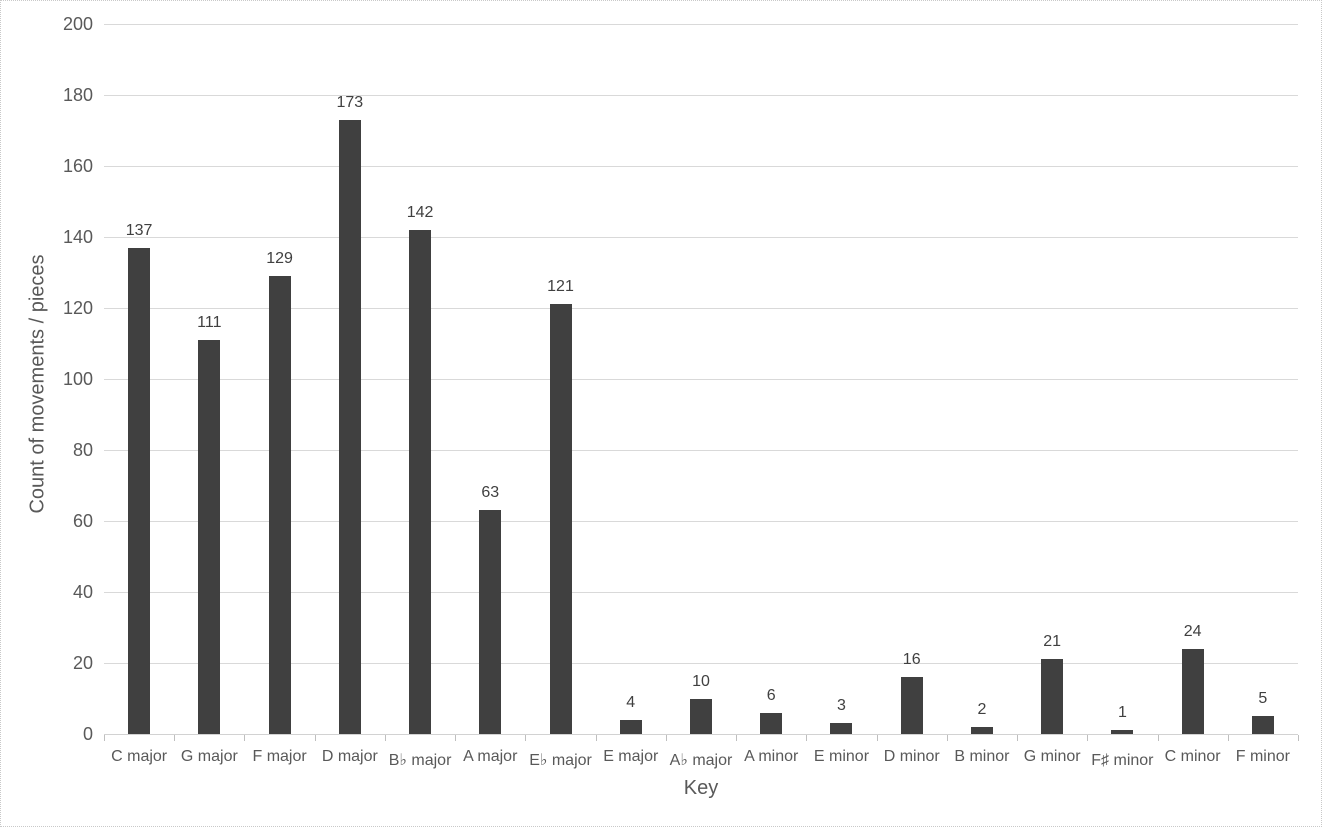 The height and width of the screenshot is (827, 1322). What do you see at coordinates (490, 493) in the screenshot?
I see `bar-value-label: 63` at bounding box center [490, 493].